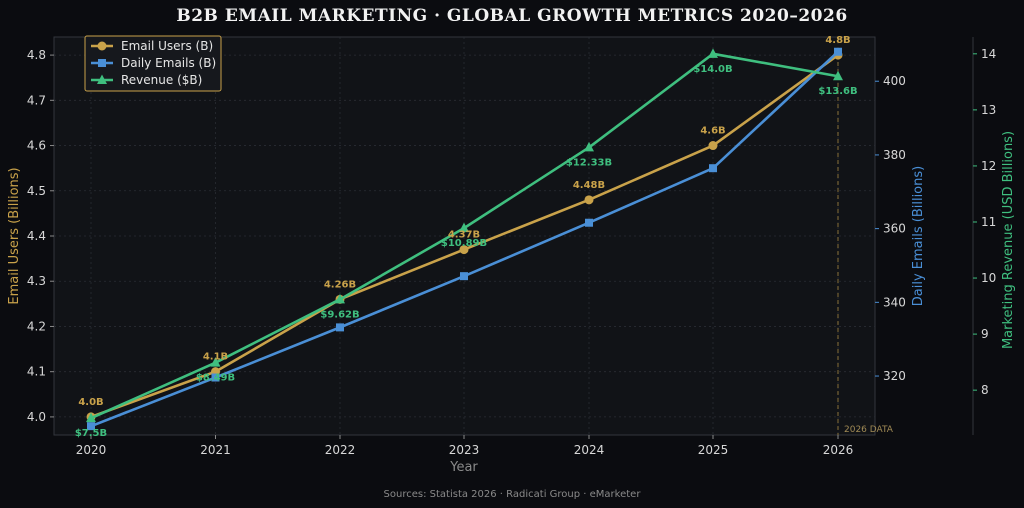 The image size is (1024, 508). Describe the element at coordinates (589, 185) in the screenshot. I see `data-label-email-users: 4.48B` at that location.